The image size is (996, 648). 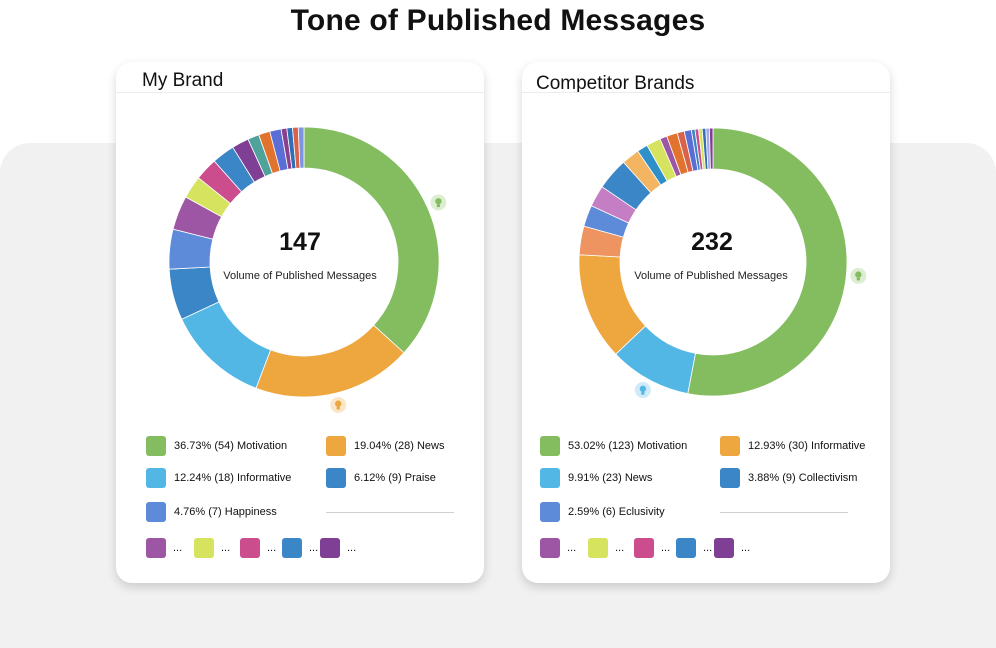 I want to click on legend-item: 53.02% (123) Motivation, so click(x=613, y=446).